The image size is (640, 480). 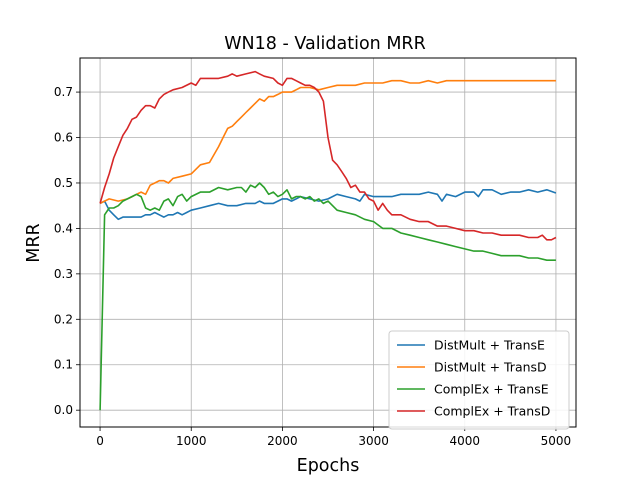 I want to click on y-tick-label: 0.2, so click(x=63, y=319).